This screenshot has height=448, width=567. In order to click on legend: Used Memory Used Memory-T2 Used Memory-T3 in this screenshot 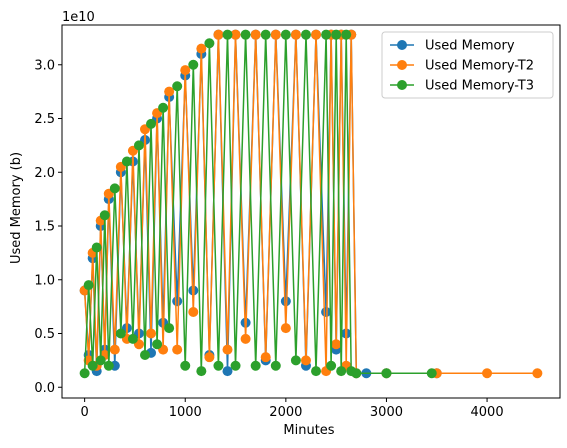, I will do `click(467, 65)`.